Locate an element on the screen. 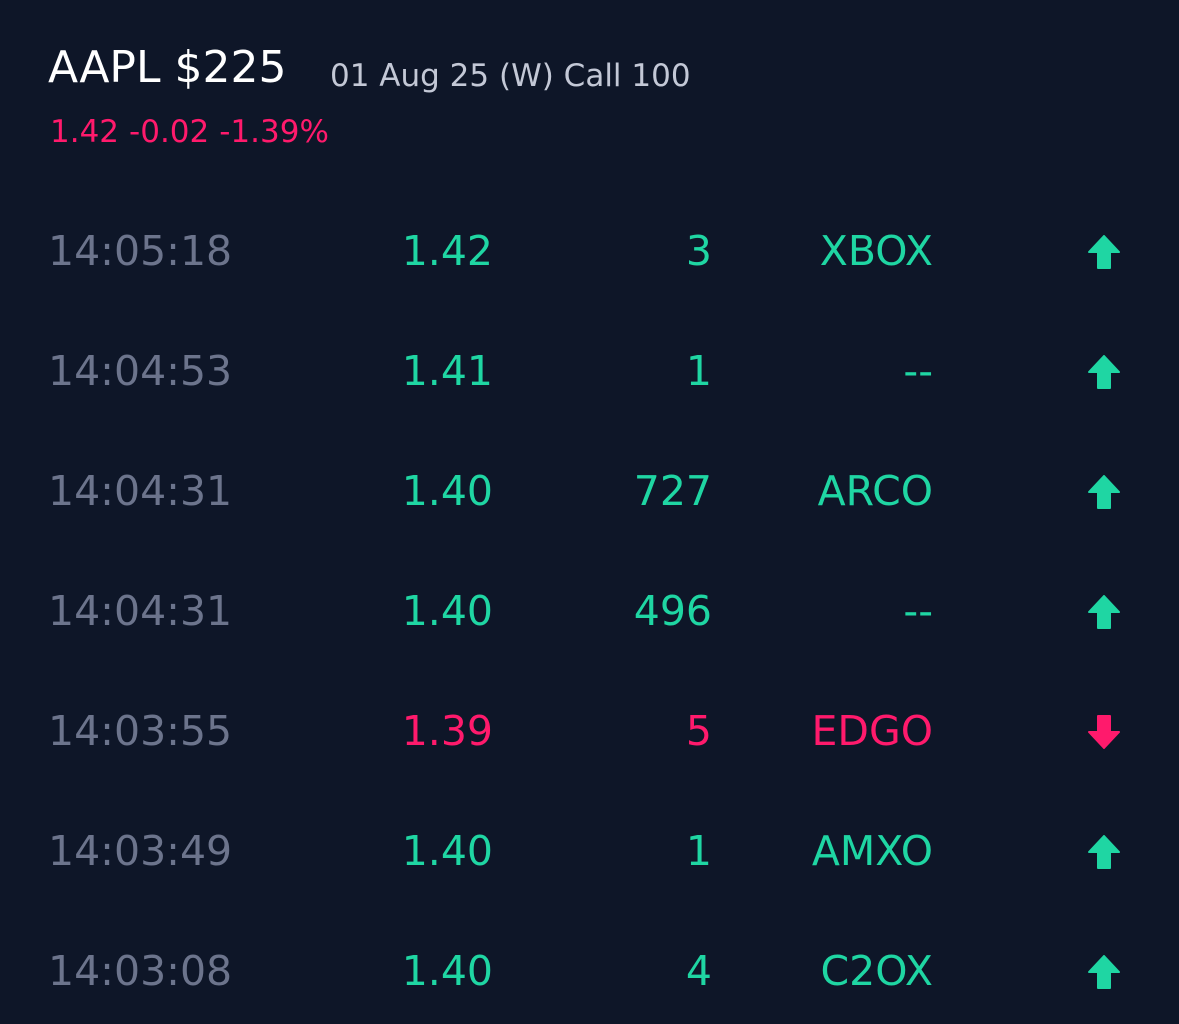  trade-row: 14:03:55 1.39 5 EDGO is located at coordinates (589, 731).